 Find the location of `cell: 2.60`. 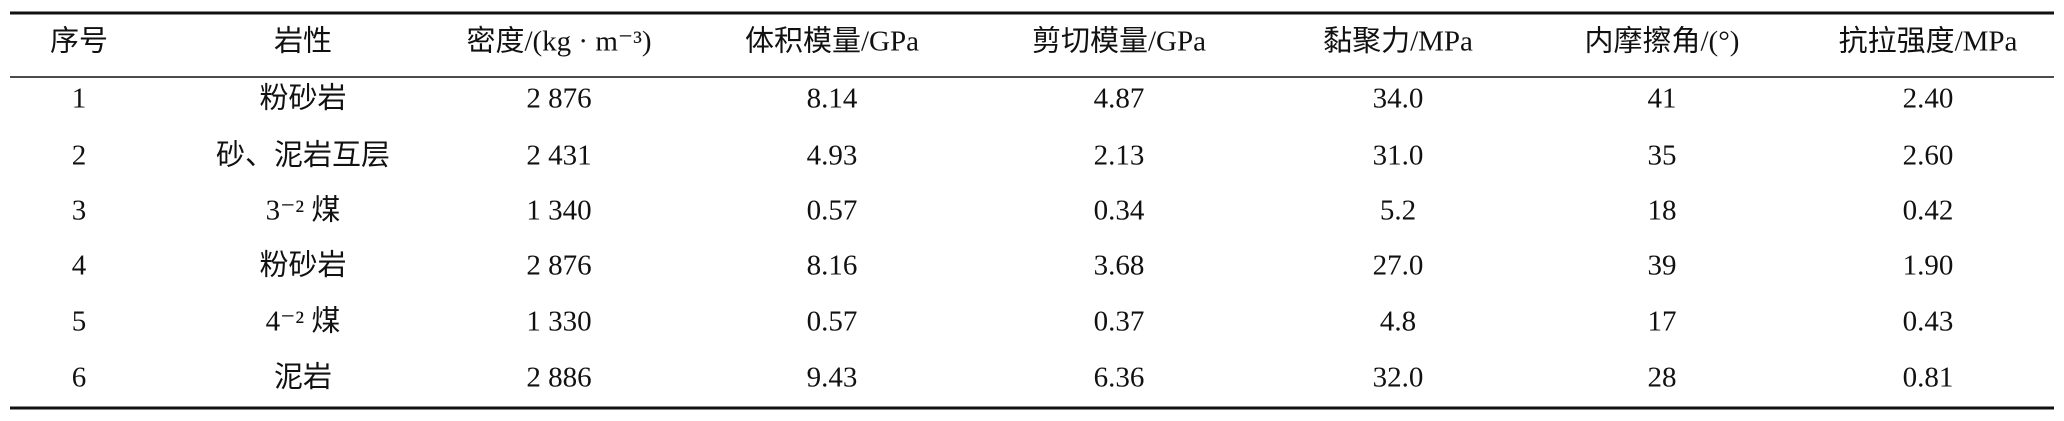

cell: 2.60 is located at coordinates (1928, 156).